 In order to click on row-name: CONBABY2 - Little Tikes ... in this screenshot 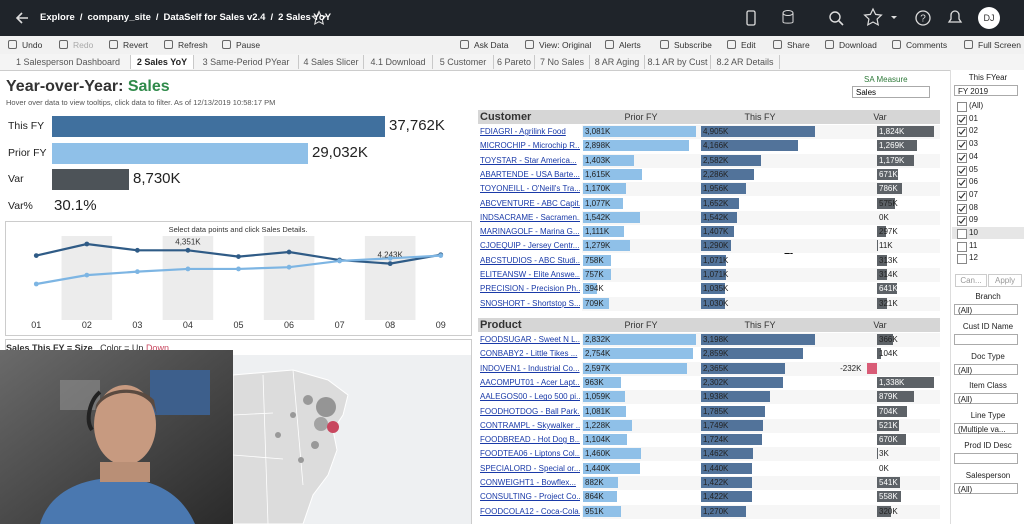, I will do `click(529, 354)`.